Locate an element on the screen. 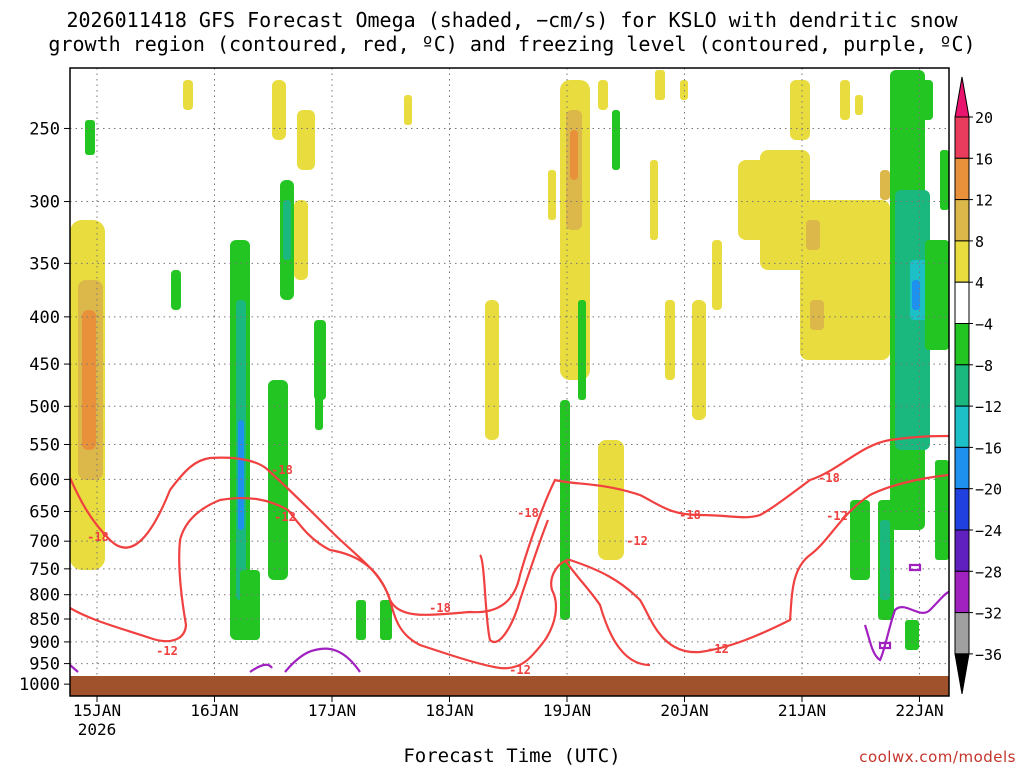  colorbar-label: 20 is located at coordinates (984, 118).